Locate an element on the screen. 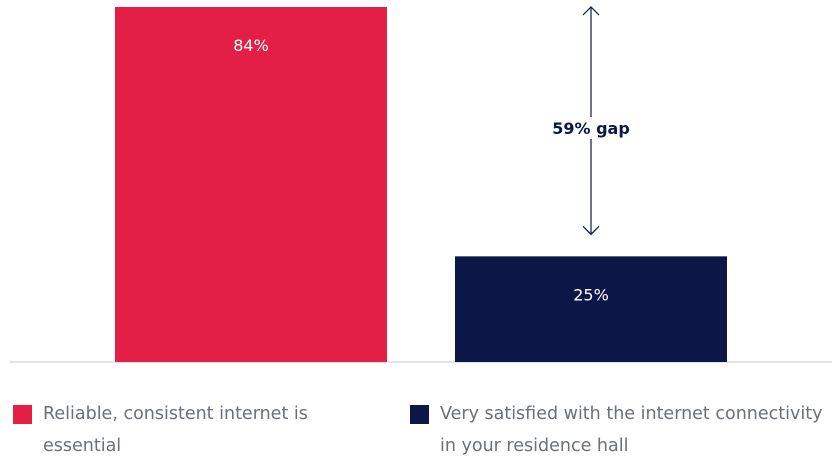 This screenshot has width=838, height=462. bar-label-satisfied: 25% is located at coordinates (591, 294).